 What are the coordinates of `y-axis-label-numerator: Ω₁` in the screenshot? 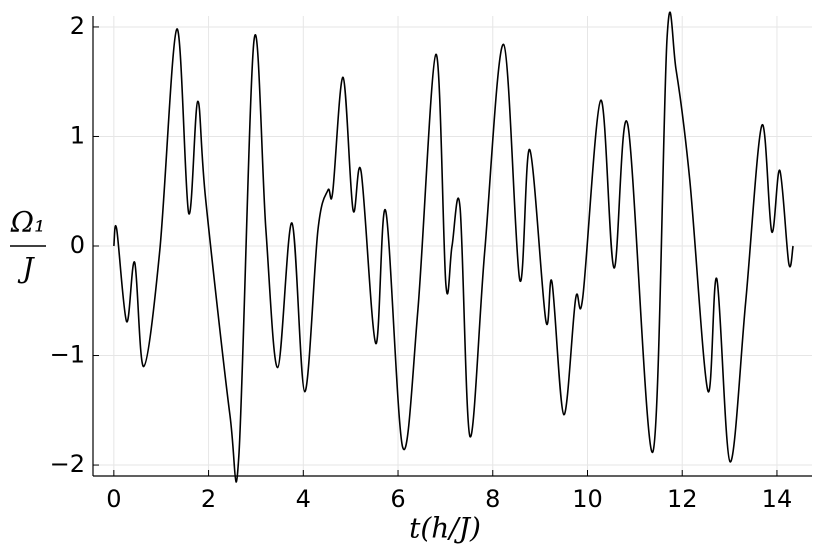 It's located at (27, 222).